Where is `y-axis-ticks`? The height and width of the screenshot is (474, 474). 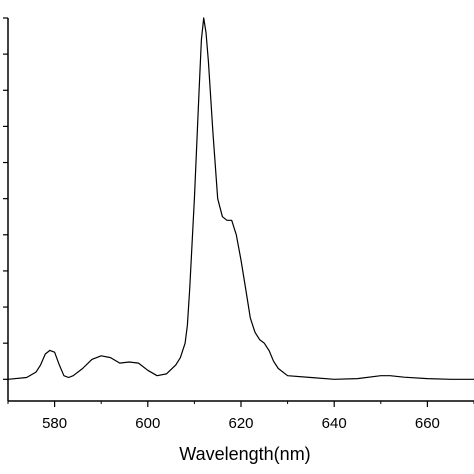 y-axis-ticks is located at coordinates (5, 198).